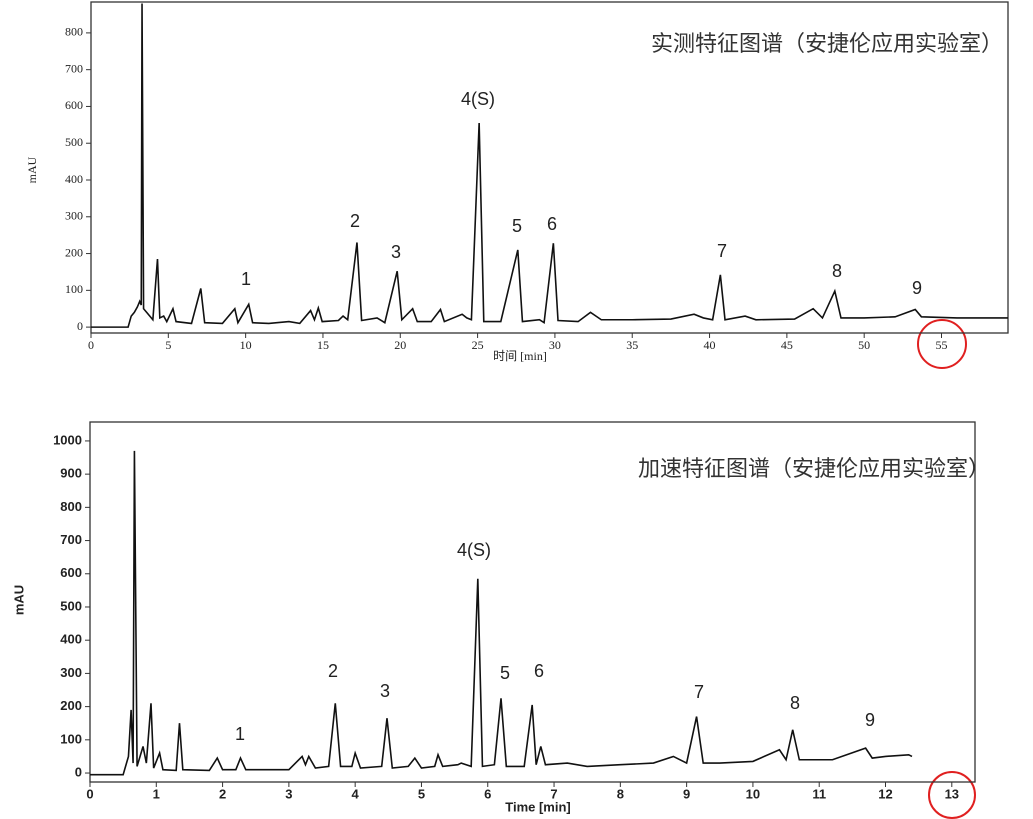  What do you see at coordinates (885, 793) in the screenshot?
I see `x-tick-label: 12` at bounding box center [885, 793].